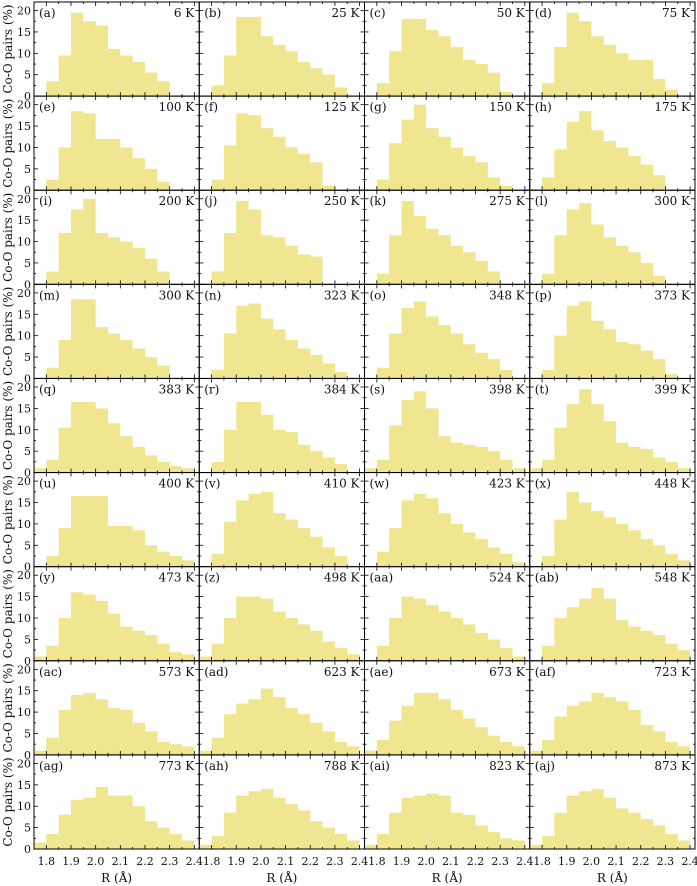  What do you see at coordinates (447, 877) in the screenshot?
I see `x-axis-label: R (Å)` at bounding box center [447, 877].